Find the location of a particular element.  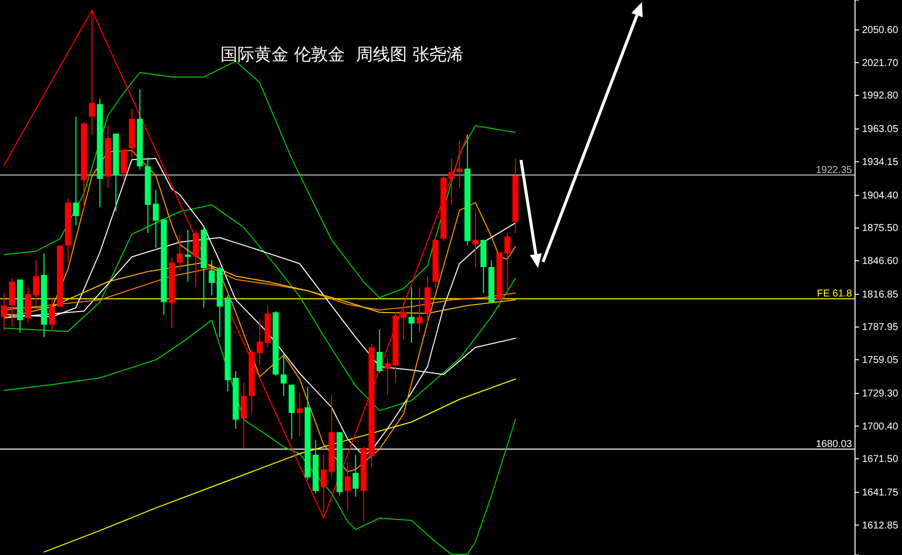

y-tick-label: 1759.05 is located at coordinates (880, 360).